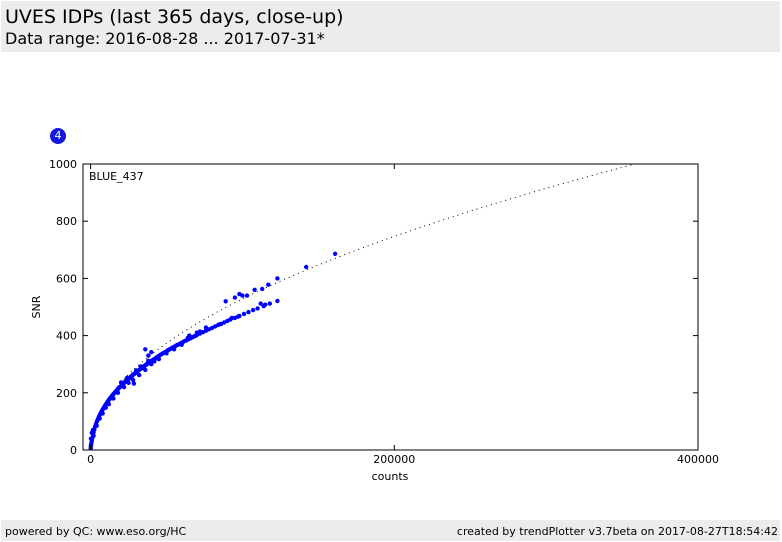  Describe the element at coordinates (66, 336) in the screenshot. I see `y-tick-label: 400` at that location.